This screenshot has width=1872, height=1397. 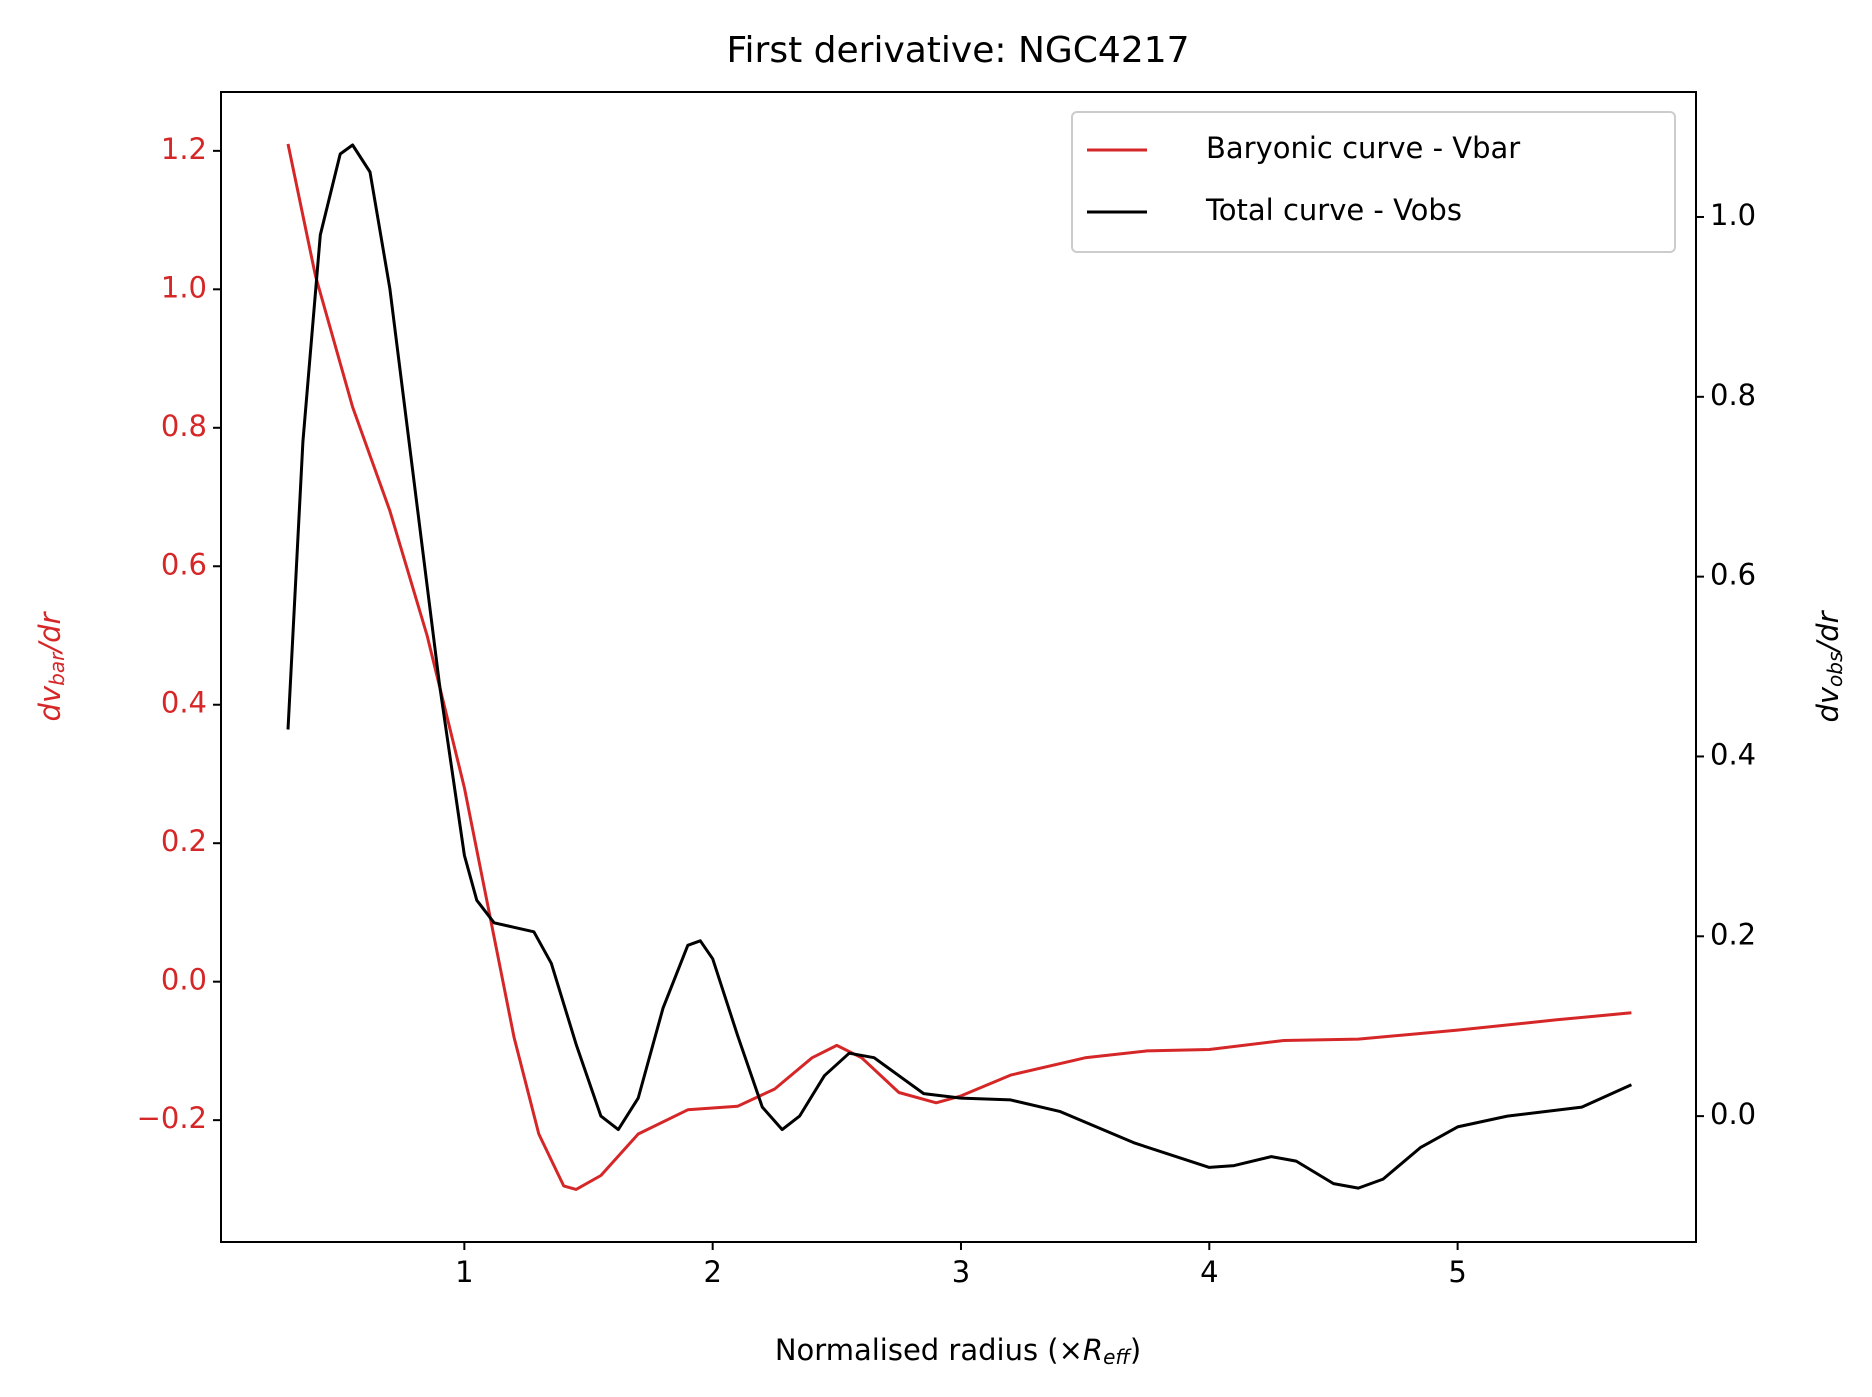 What do you see at coordinates (1093, 1350) in the screenshot?
I see `x-label-part: R` at bounding box center [1093, 1350].